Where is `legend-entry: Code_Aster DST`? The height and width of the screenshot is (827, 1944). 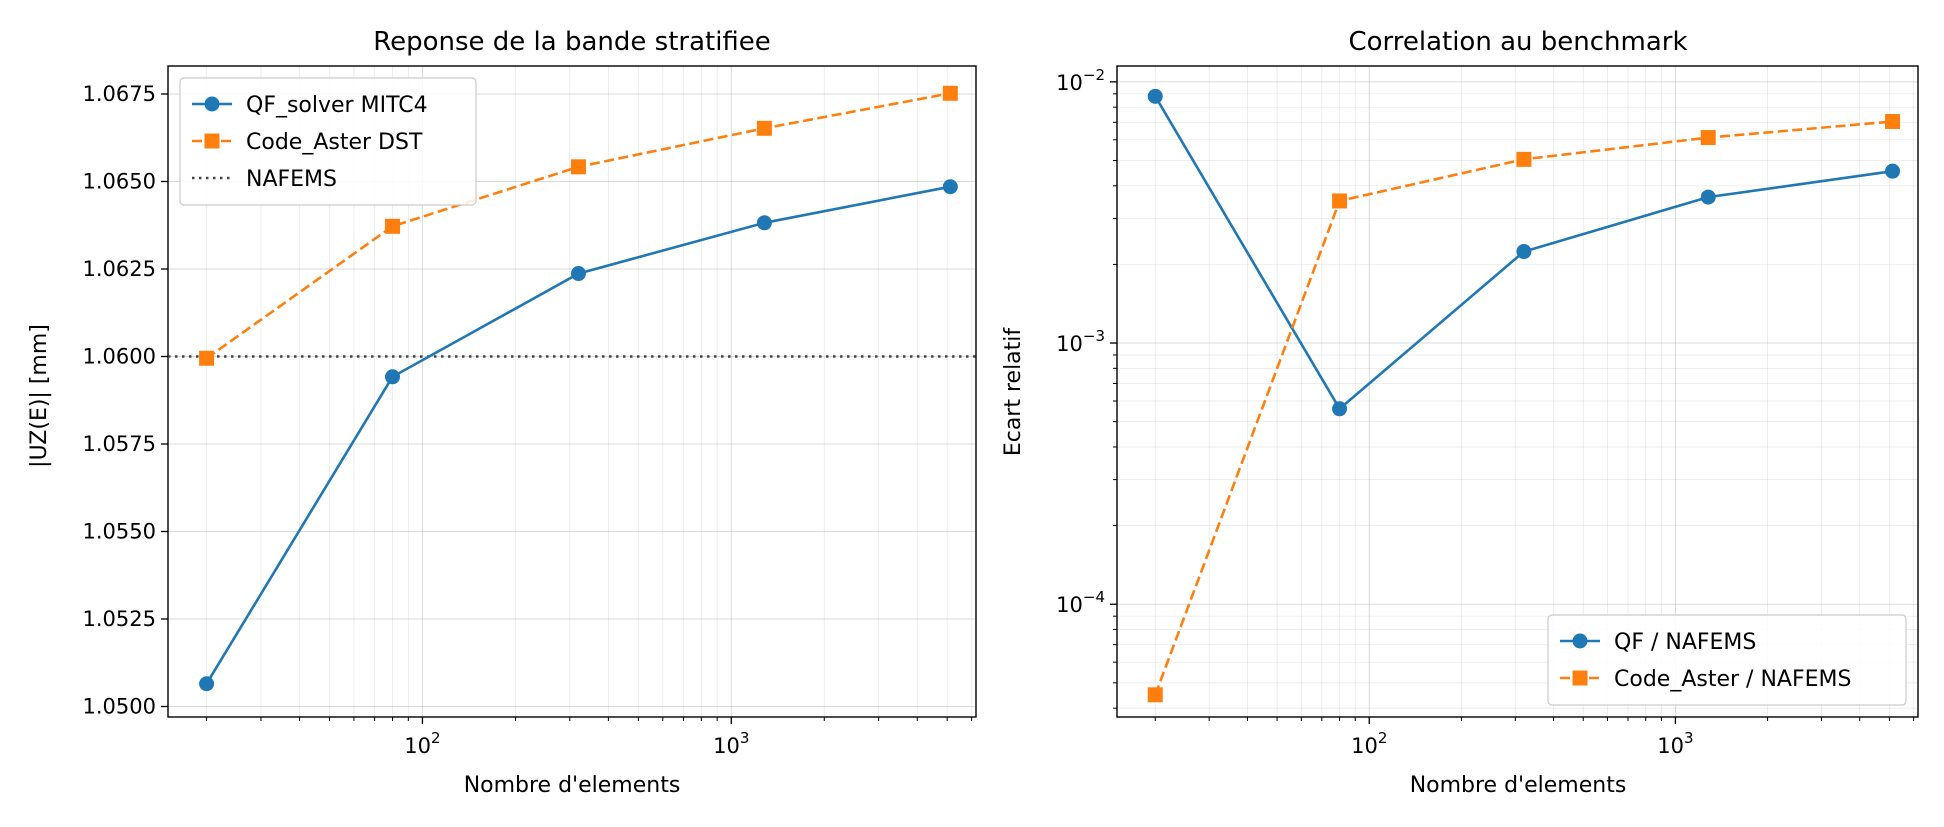 legend-entry: Code_Aster DST is located at coordinates (307, 142).